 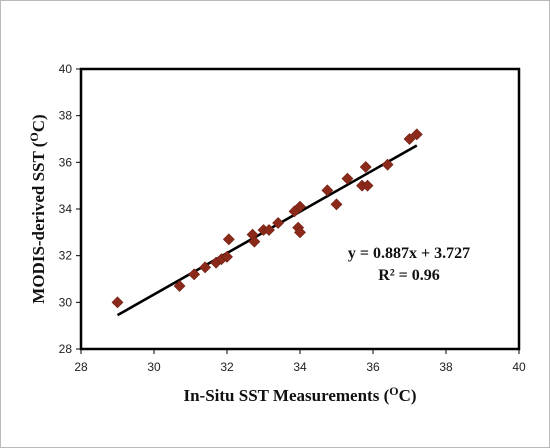 I want to click on y-tick-label: 32, so click(x=66, y=256).